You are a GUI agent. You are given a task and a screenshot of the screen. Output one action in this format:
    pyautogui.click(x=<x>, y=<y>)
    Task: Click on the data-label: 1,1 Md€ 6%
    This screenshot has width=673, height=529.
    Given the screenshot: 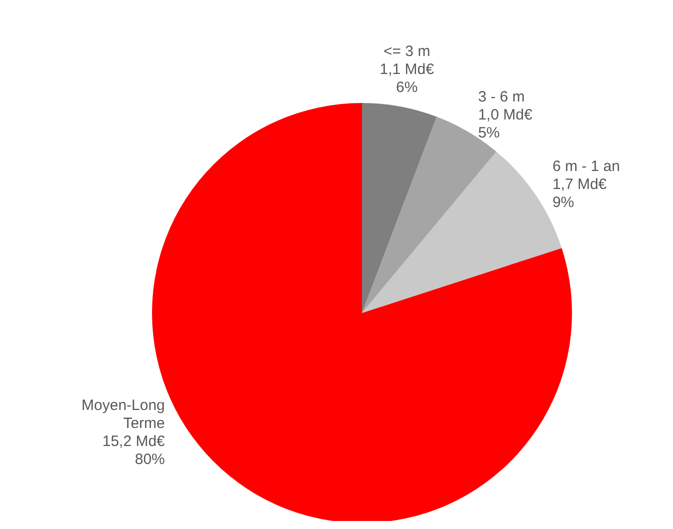 What is the action you would take?
    pyautogui.click(x=407, y=78)
    